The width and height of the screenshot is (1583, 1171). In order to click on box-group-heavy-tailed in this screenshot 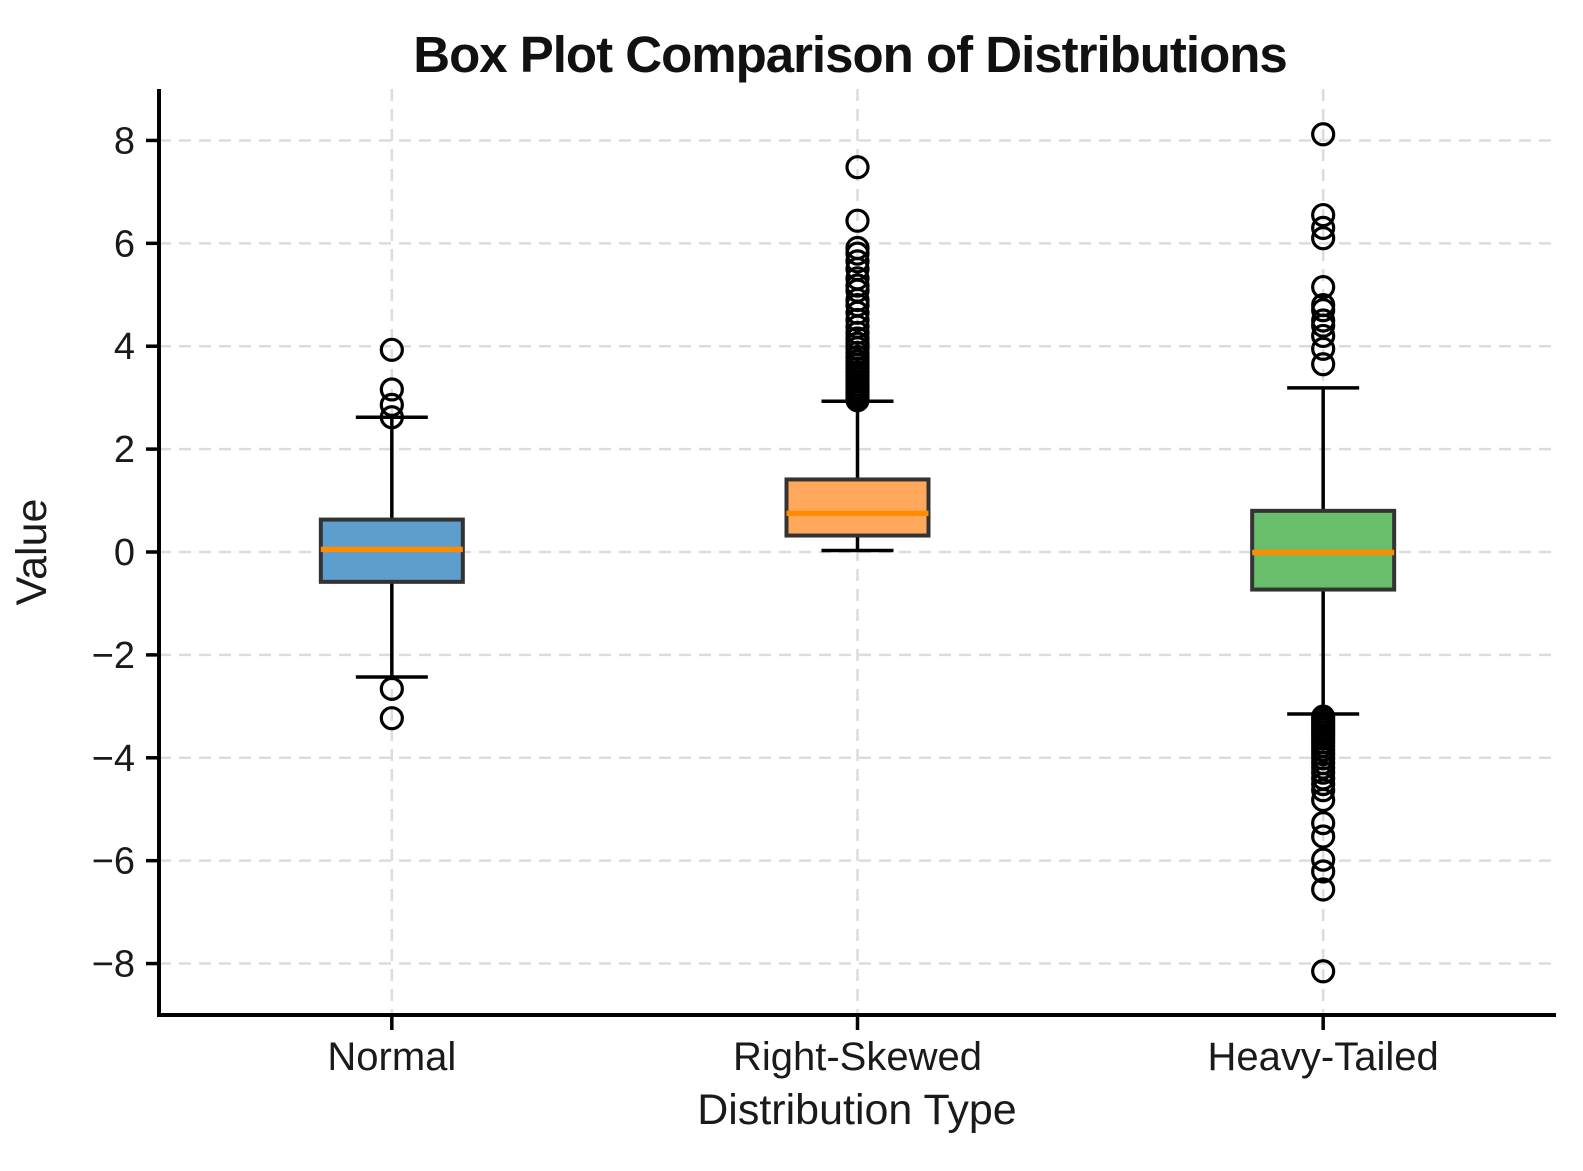, I will do `click(1323, 553)`.